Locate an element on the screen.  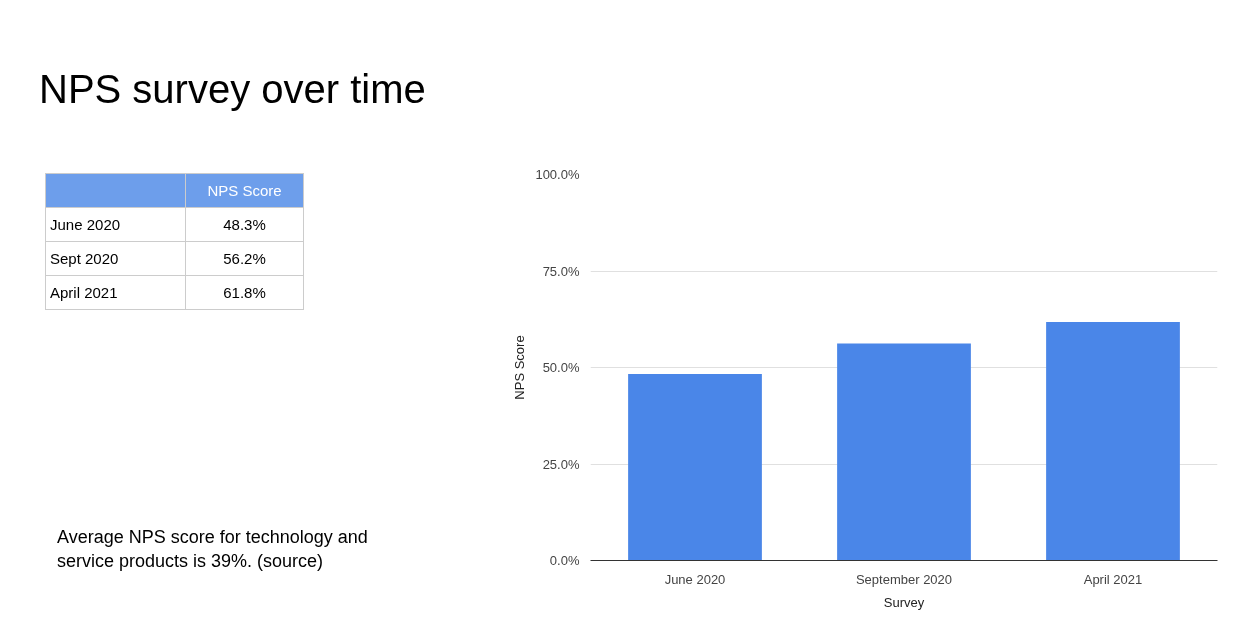
category-label: June 2020 is located at coordinates (115, 224).